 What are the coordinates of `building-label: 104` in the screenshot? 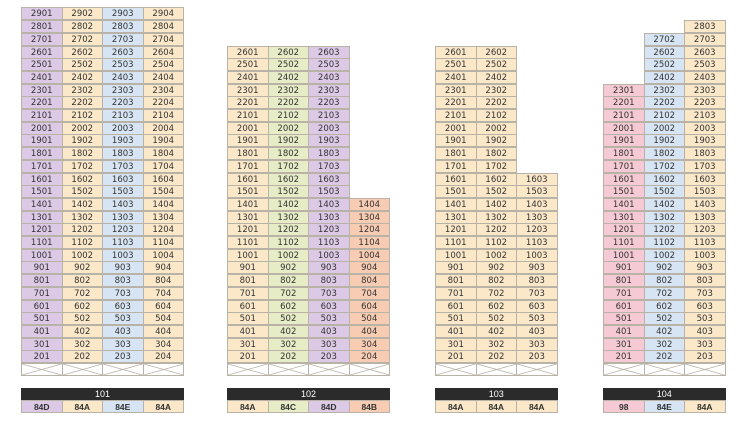 It's located at (664, 394).